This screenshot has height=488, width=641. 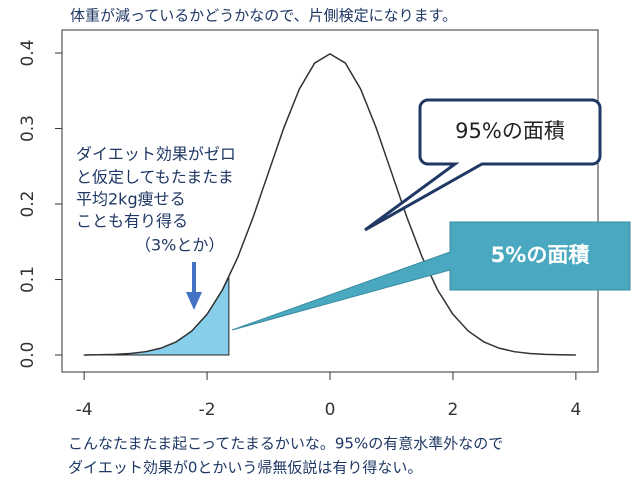 I want to click on y-tick-label: 0.2, so click(x=28, y=203).